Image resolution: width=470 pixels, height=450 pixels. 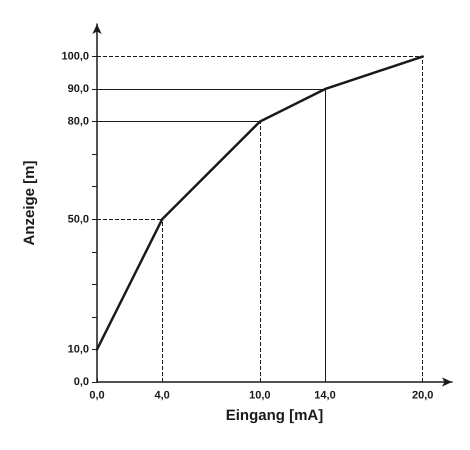 I want to click on y-tick-label: 0,0, so click(x=81, y=382).